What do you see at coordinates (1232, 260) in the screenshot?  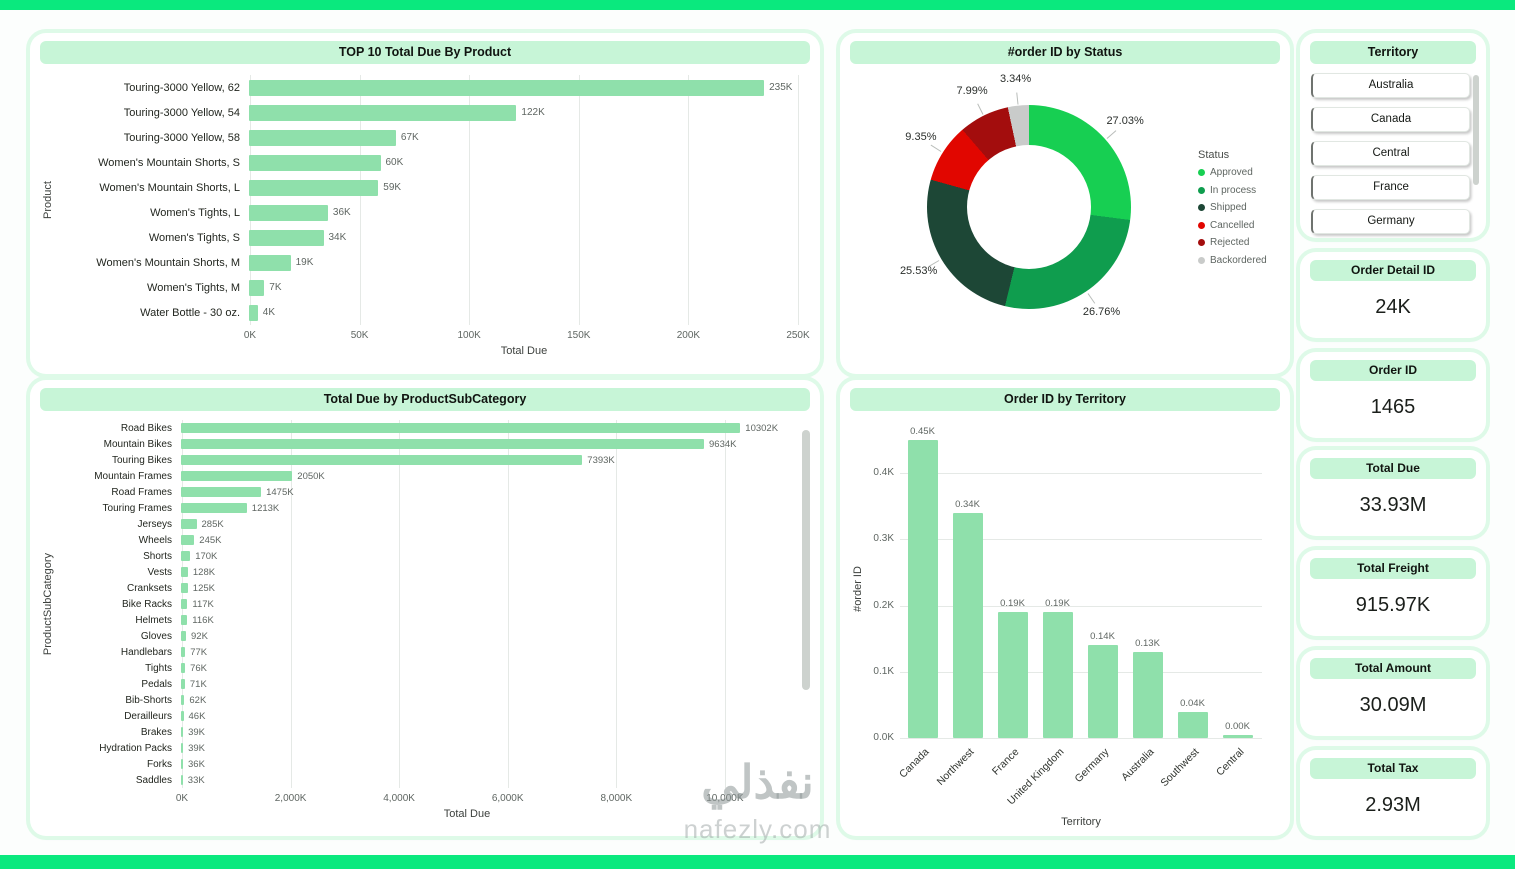 I see `legend-item: Backordered` at bounding box center [1232, 260].